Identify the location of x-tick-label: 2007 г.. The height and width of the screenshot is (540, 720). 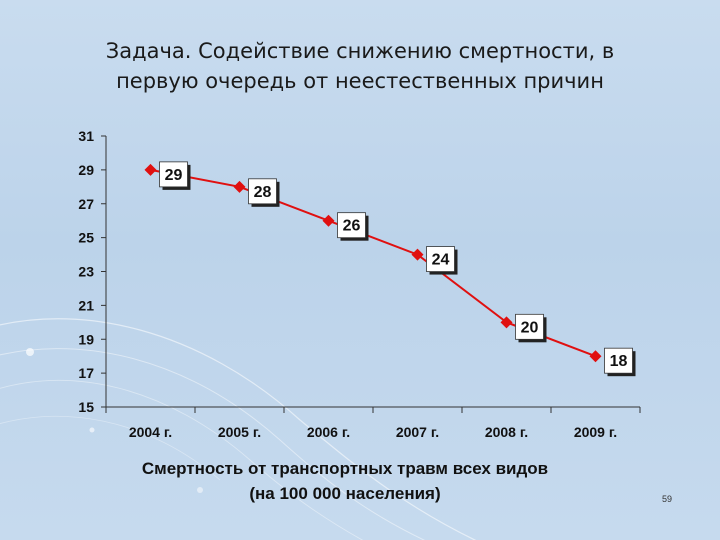
(417, 432).